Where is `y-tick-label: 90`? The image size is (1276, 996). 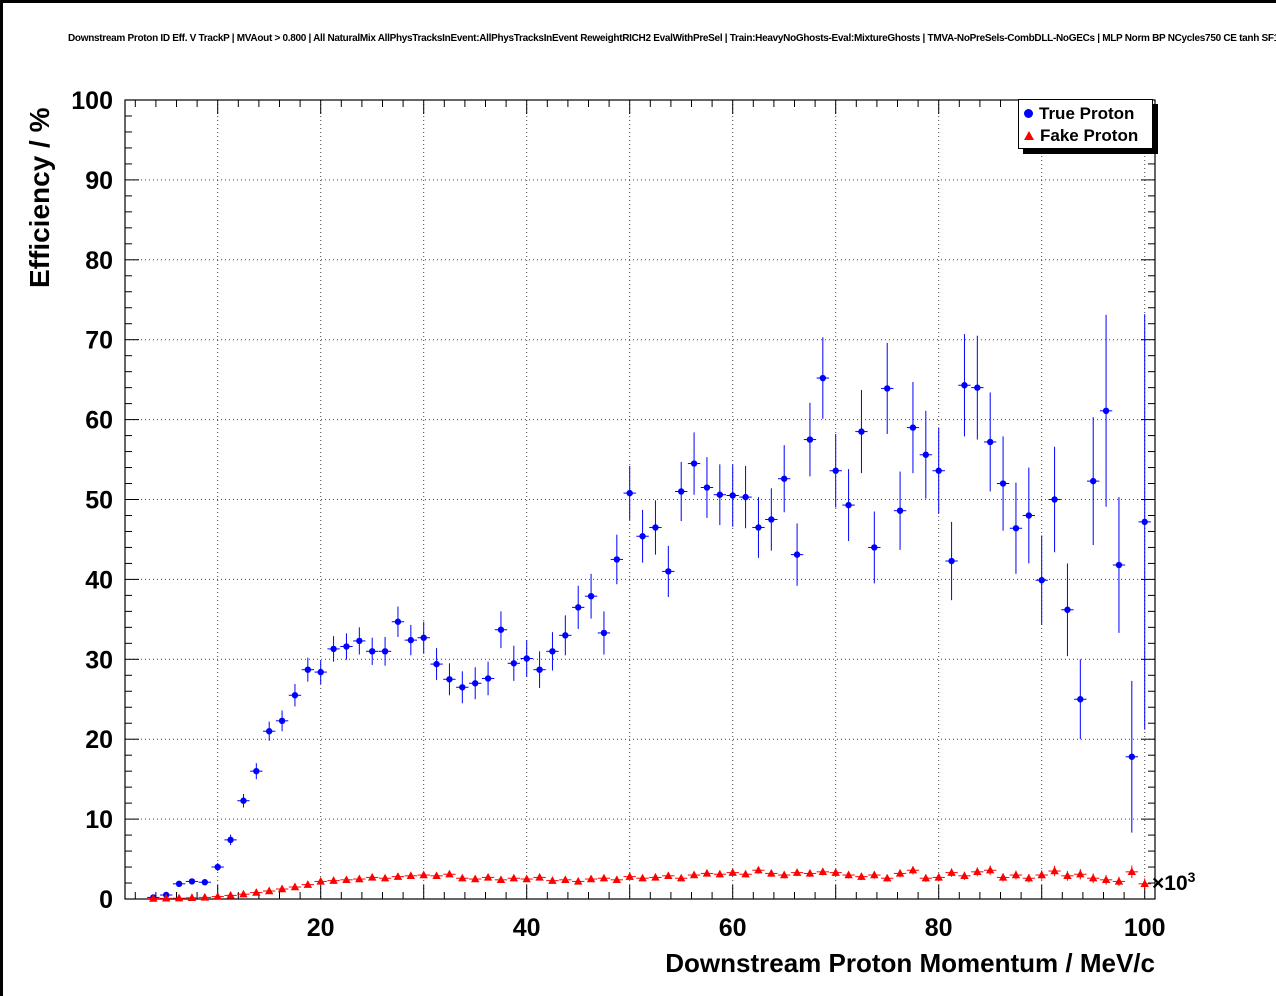 y-tick-label: 90 is located at coordinates (99, 181).